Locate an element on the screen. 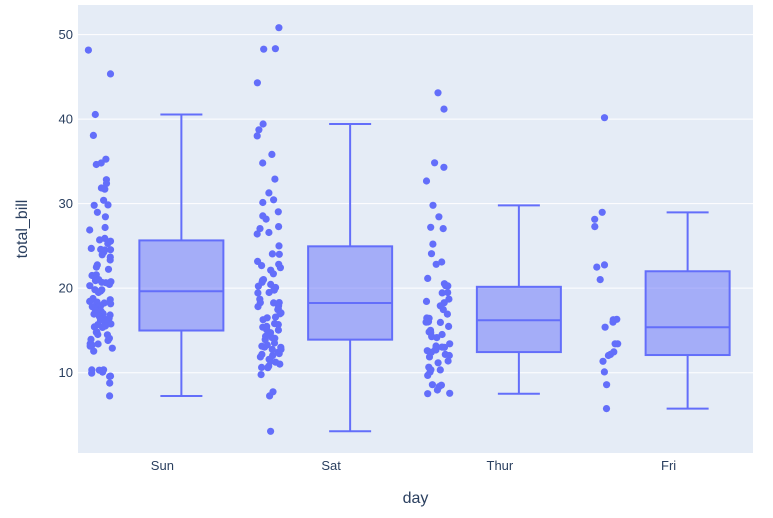  points-fri is located at coordinates (606, 263).